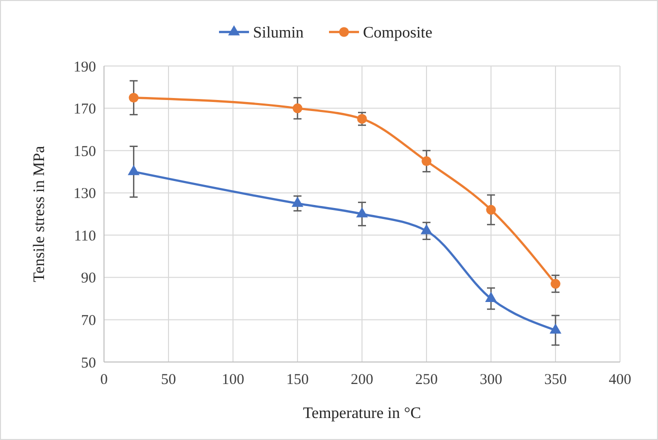 This screenshot has width=658, height=440. Describe the element at coordinates (85, 110) in the screenshot. I see `y-tick-label: 170` at that location.